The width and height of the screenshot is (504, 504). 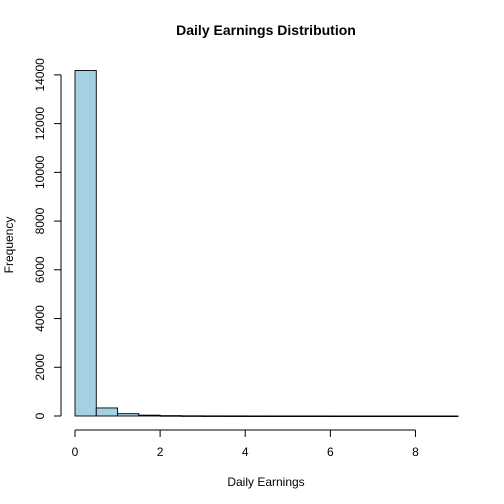 What do you see at coordinates (47, 238) in the screenshot?
I see `y-axis: 0 2000 4000 6000 8000 10000 12000 14000` at bounding box center [47, 238].